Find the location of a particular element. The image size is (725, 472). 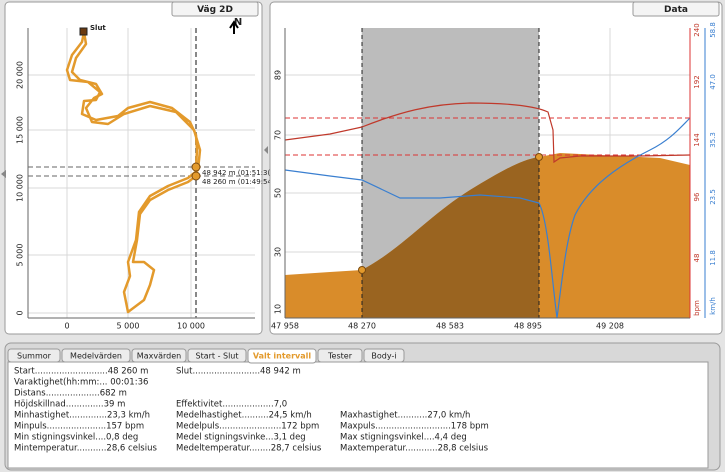

map-title: Väg 2D is located at coordinates (215, 10).